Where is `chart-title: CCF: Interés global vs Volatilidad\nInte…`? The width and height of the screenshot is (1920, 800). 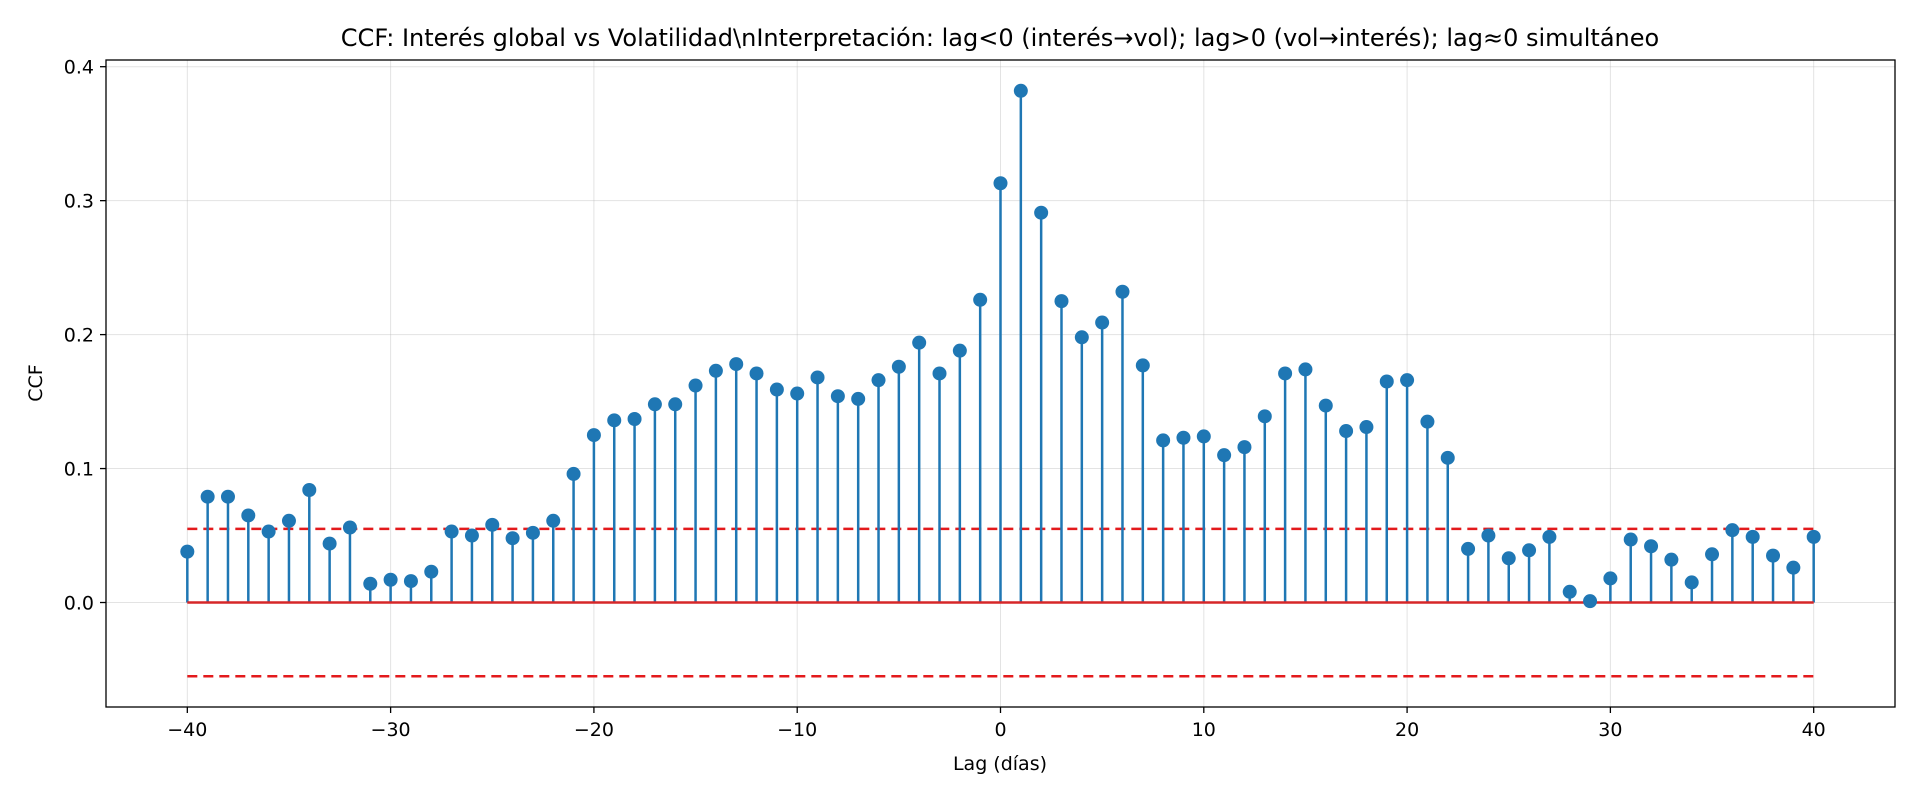 chart-title: CCF: Interés global vs Volatilidad\nInte… is located at coordinates (1000, 38).